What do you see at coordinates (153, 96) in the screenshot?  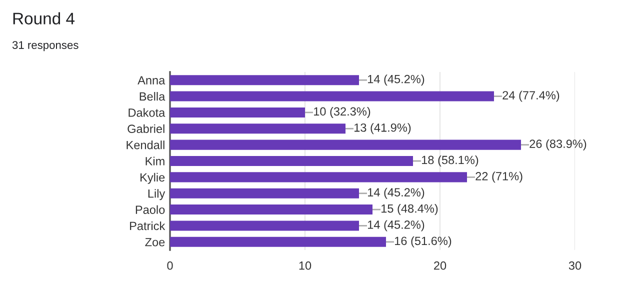 I see `y-tick-label: Bella` at bounding box center [153, 96].